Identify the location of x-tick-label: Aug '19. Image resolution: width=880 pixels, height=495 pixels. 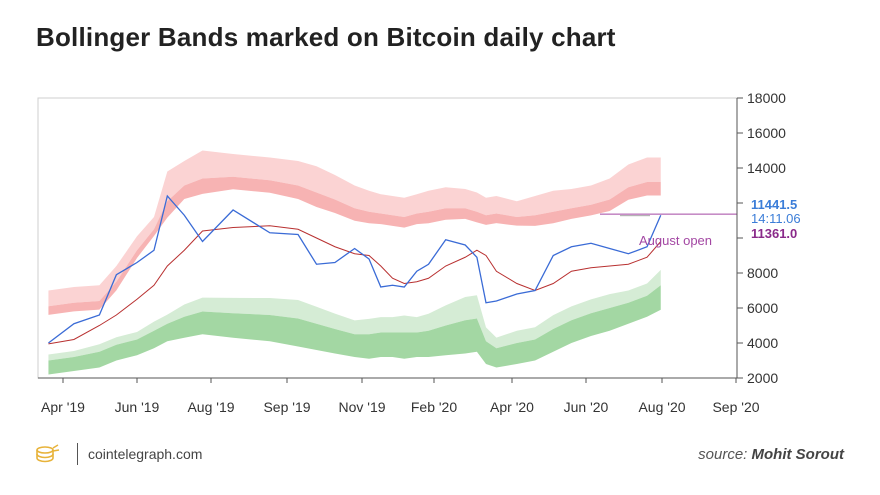
(210, 407).